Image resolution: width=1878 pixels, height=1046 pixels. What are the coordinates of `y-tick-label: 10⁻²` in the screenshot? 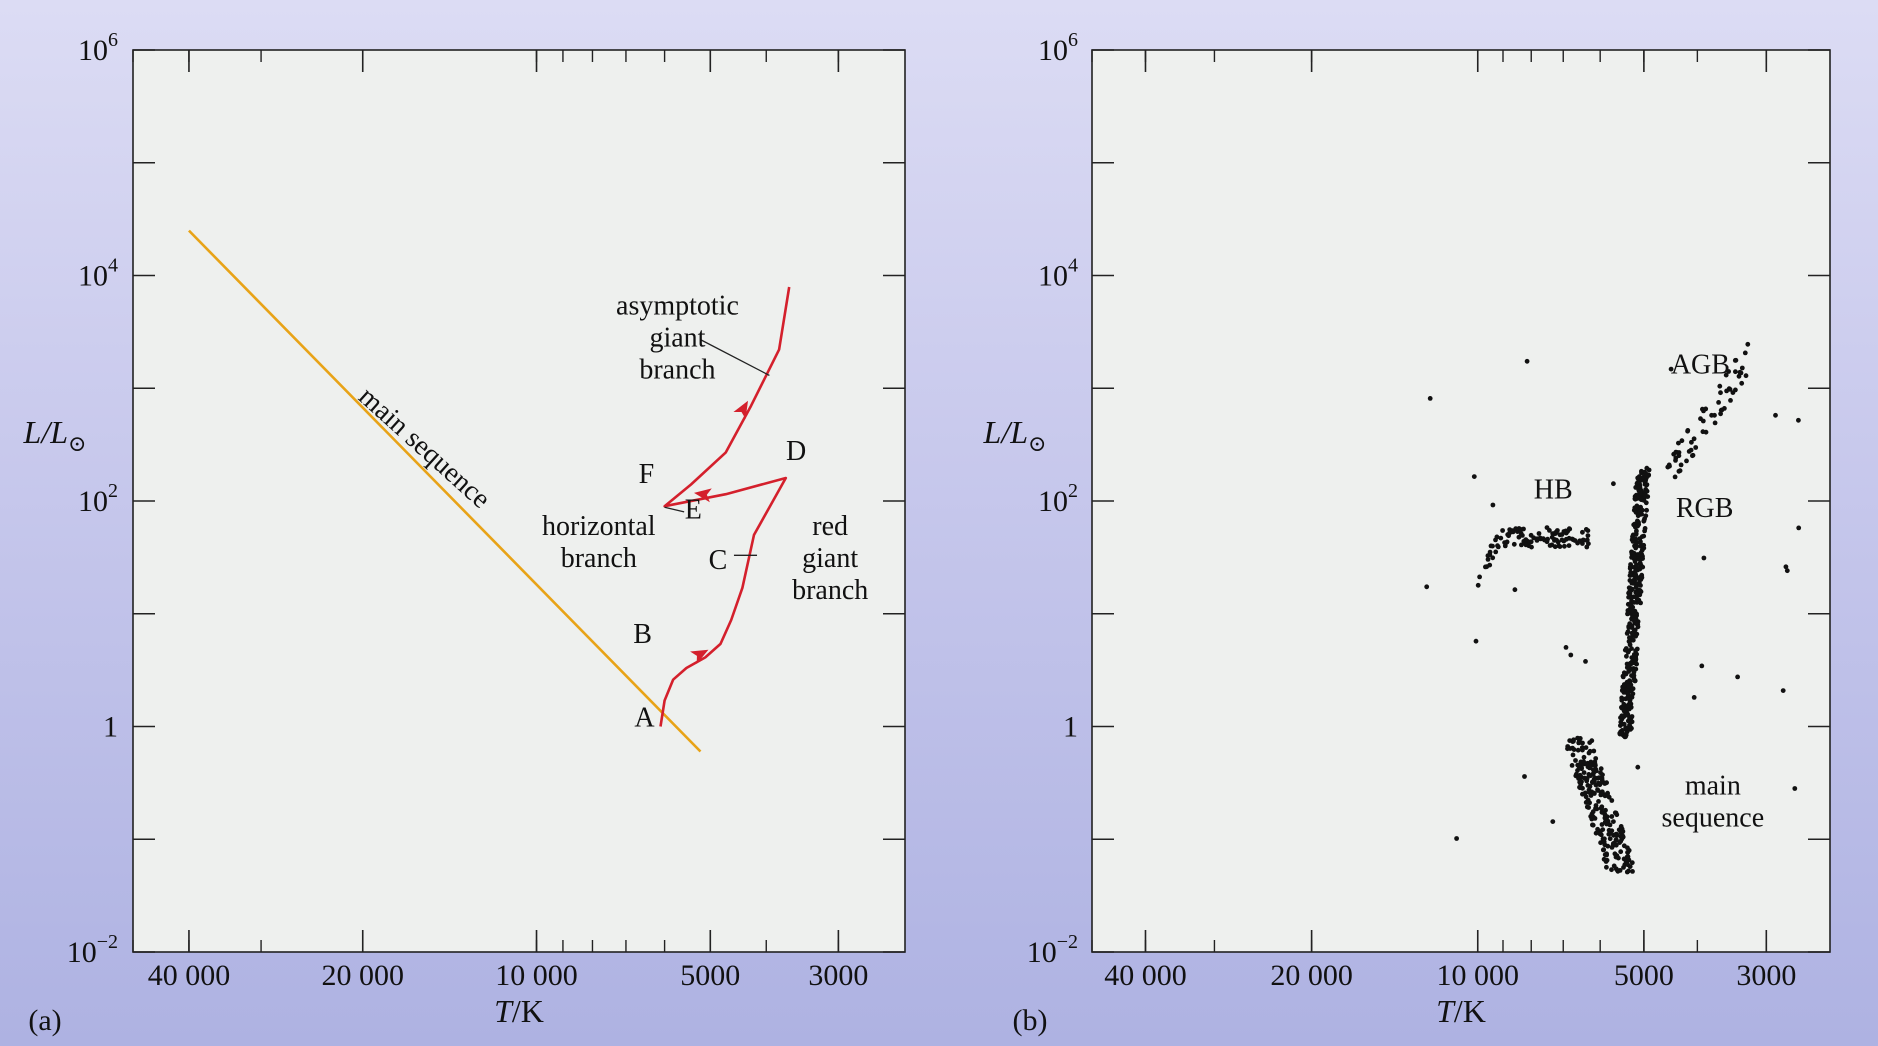 It's located at (92, 950).